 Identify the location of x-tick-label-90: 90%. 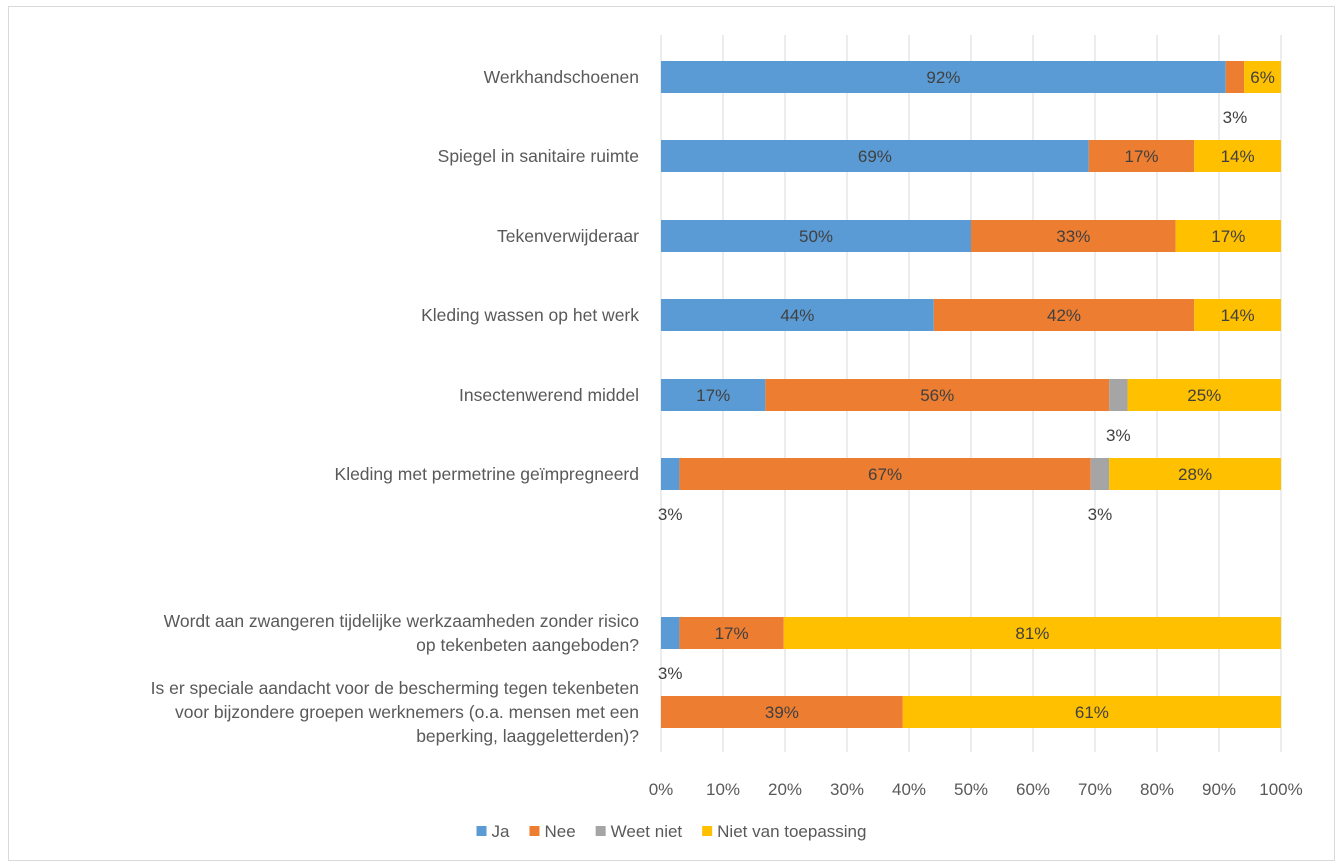
(1219, 789).